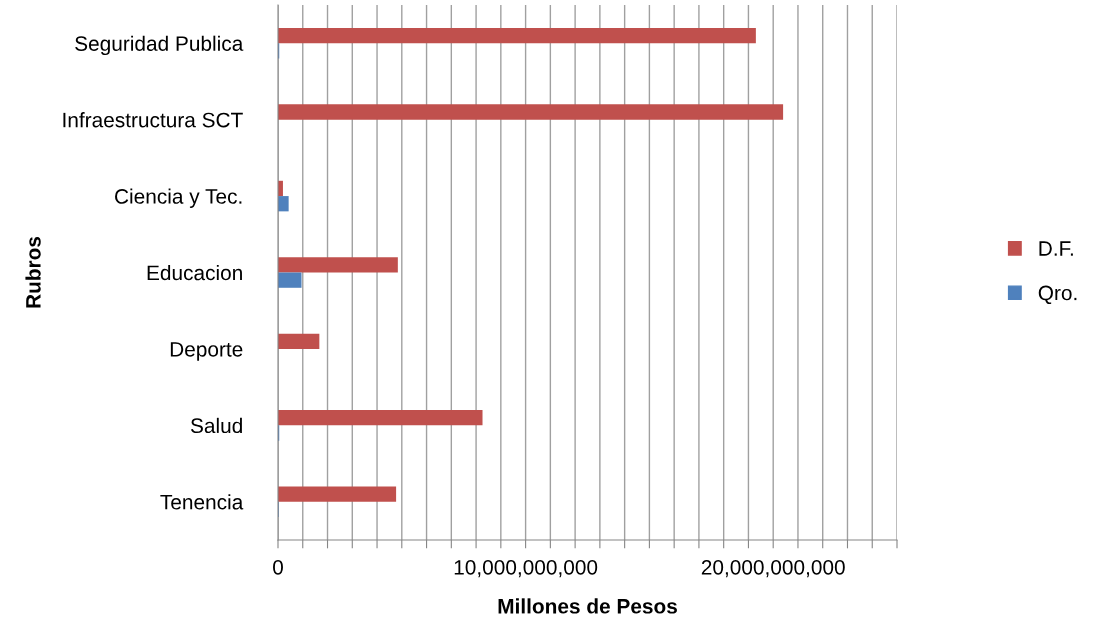 This screenshot has height=625, width=1103. What do you see at coordinates (278, 567) in the screenshot?
I see `x-tick-label: 0` at bounding box center [278, 567].